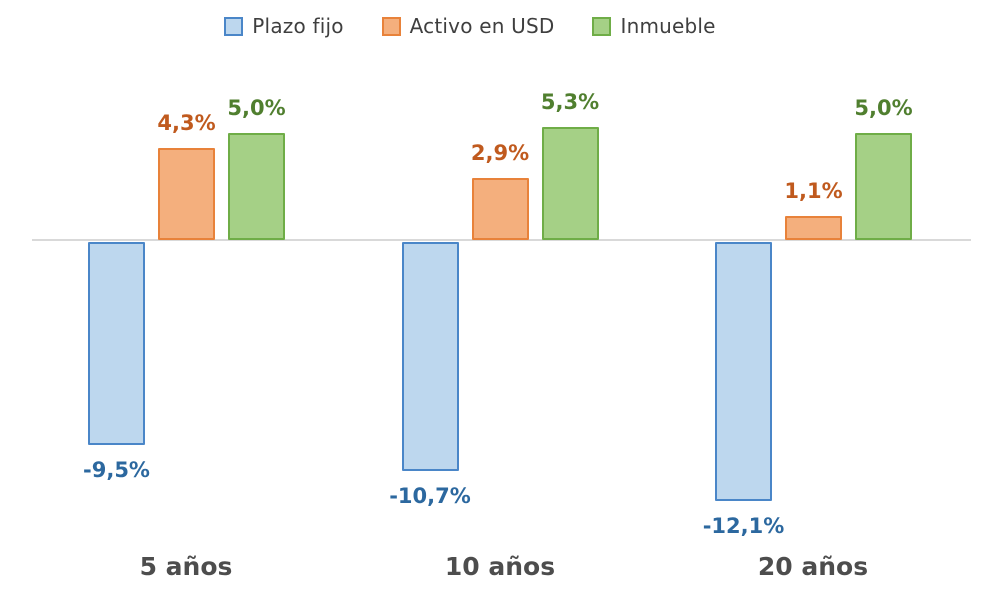  I want to click on value-label-inmueble-10-a-os: 5,3%, so click(570, 102).